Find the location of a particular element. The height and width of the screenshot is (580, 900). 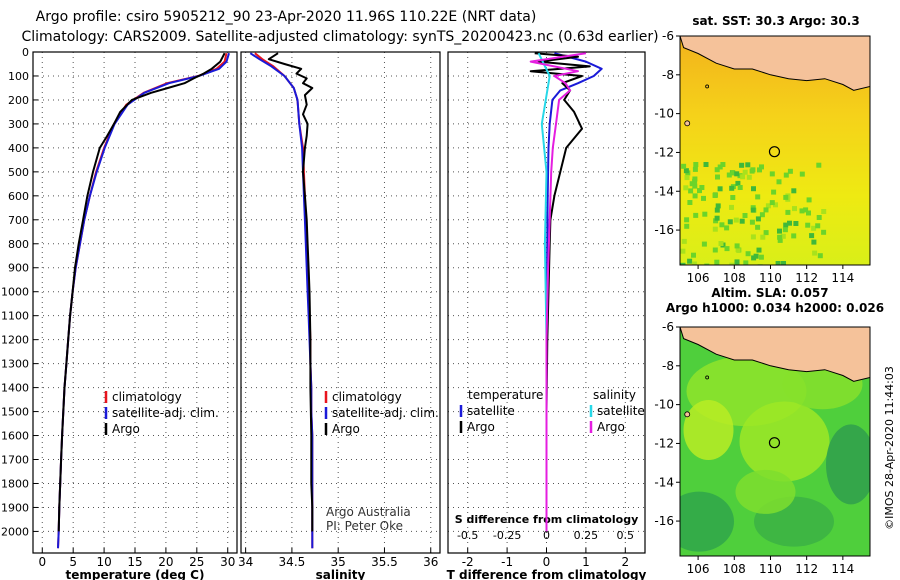

map-x-tick-label: 112 is located at coordinates (806, 569).